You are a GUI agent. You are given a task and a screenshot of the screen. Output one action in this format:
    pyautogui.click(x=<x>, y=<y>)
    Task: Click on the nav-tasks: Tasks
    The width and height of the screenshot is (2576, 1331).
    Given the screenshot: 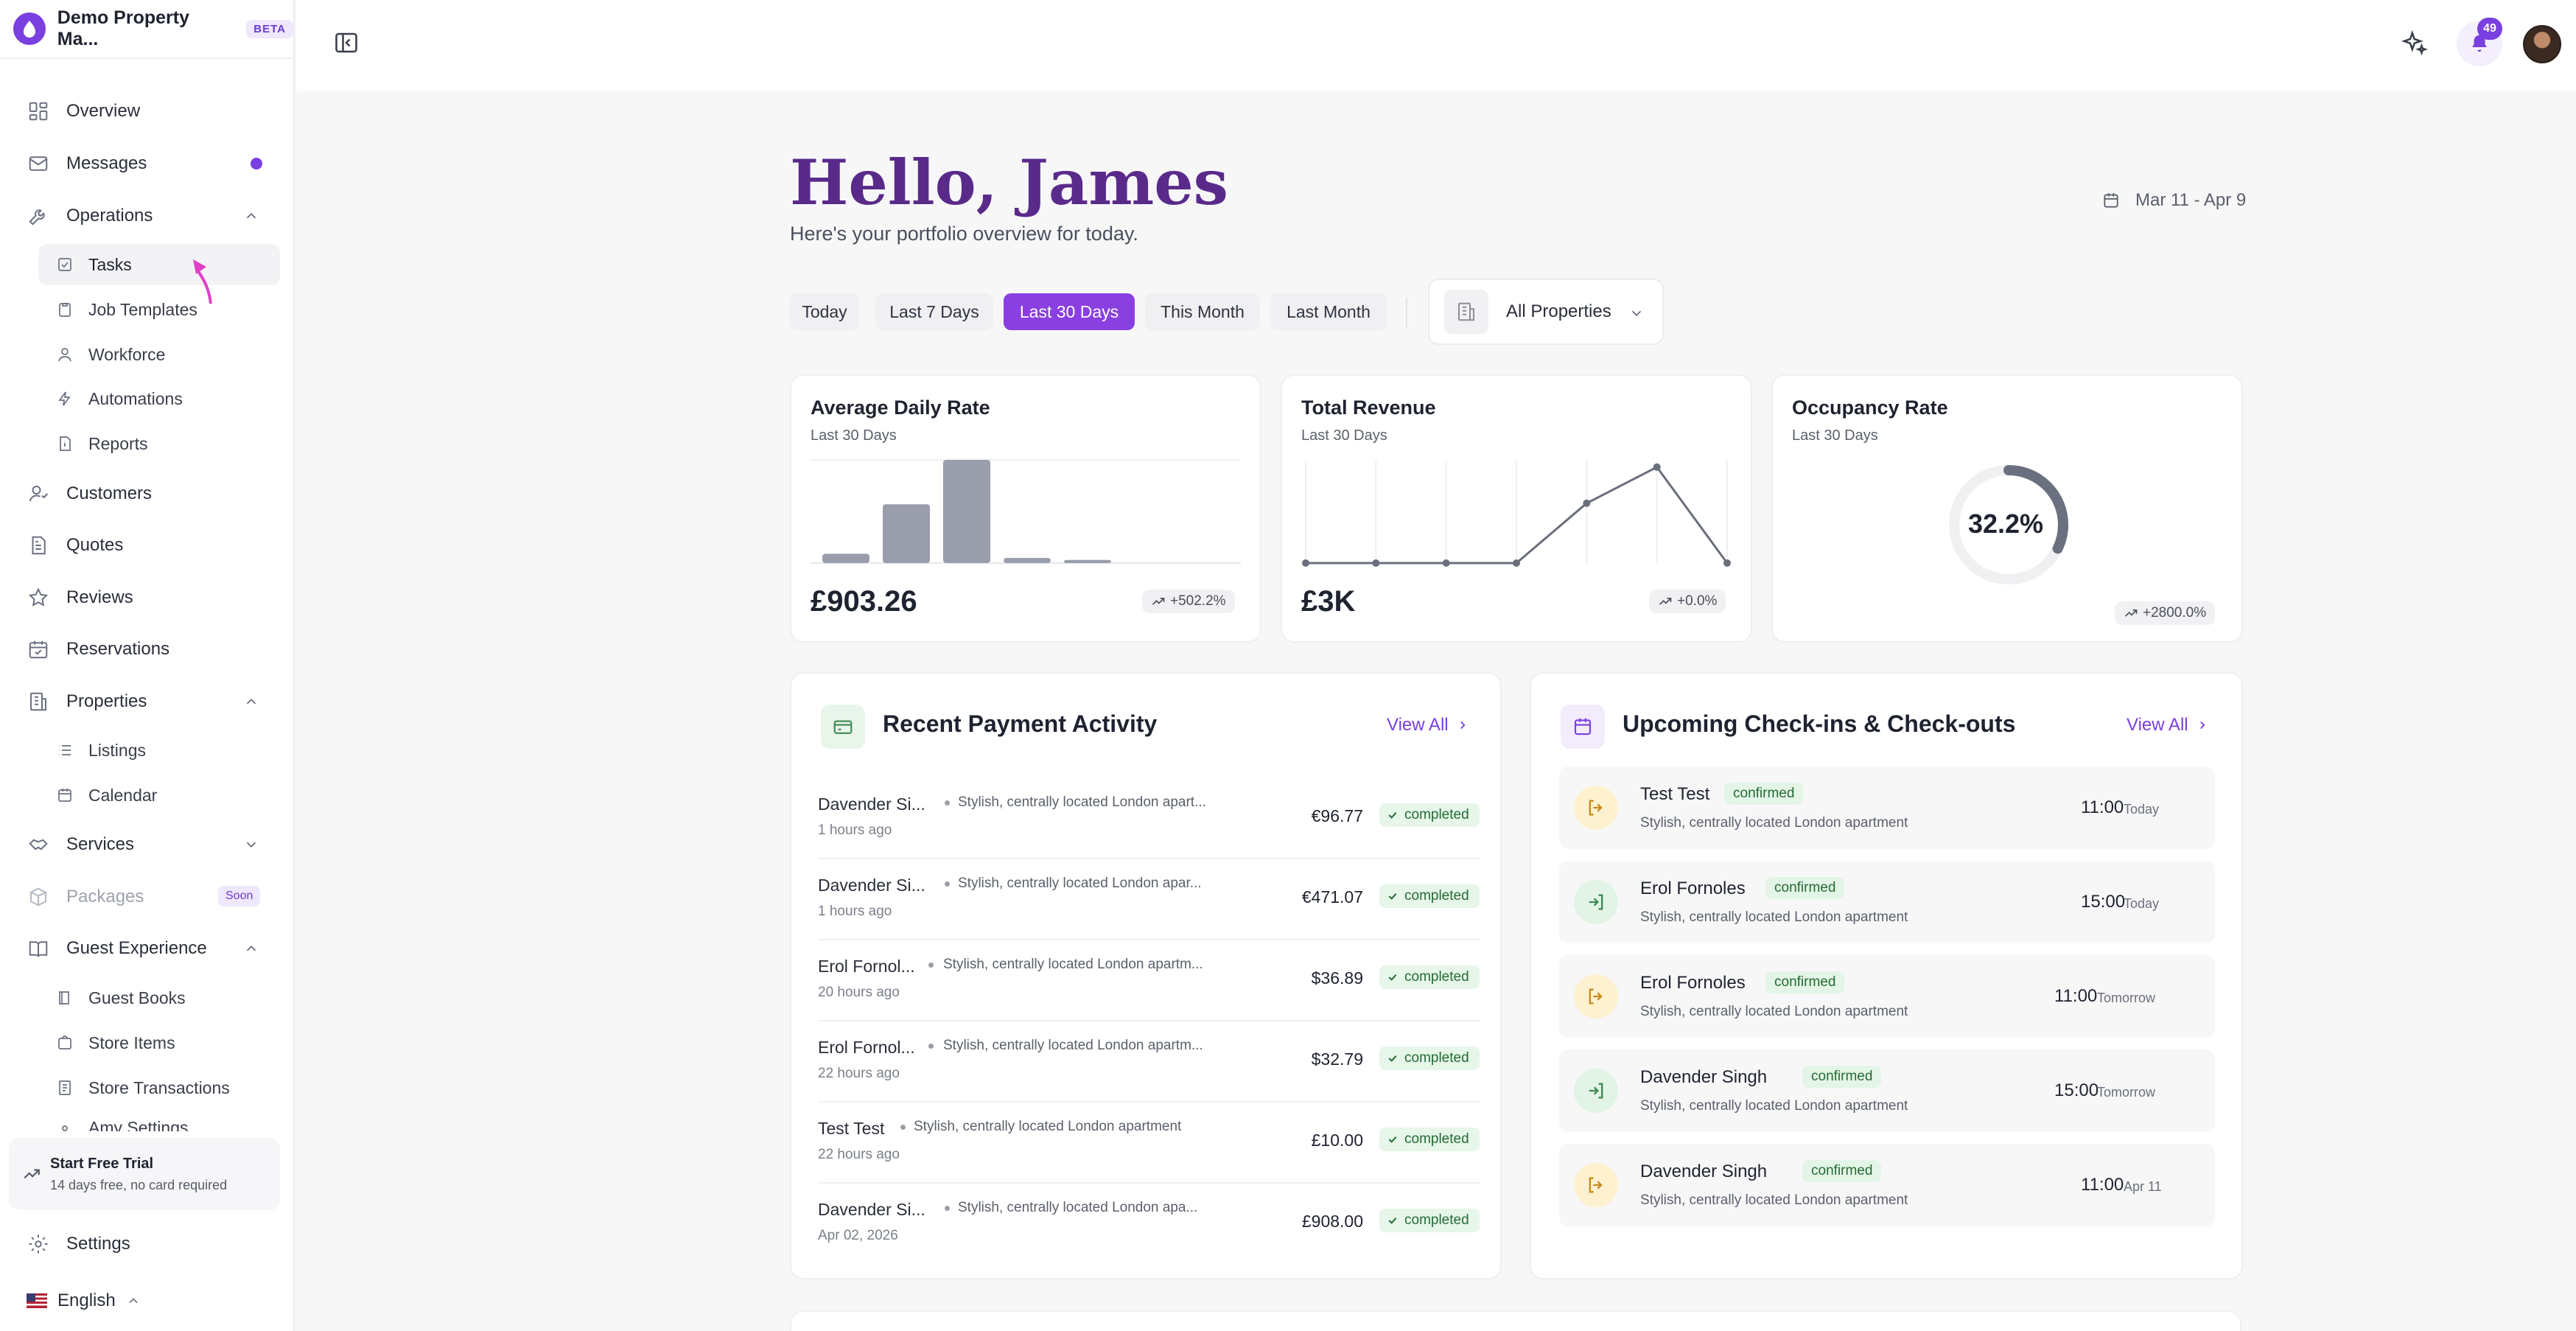 What is the action you would take?
    pyautogui.click(x=93, y=264)
    